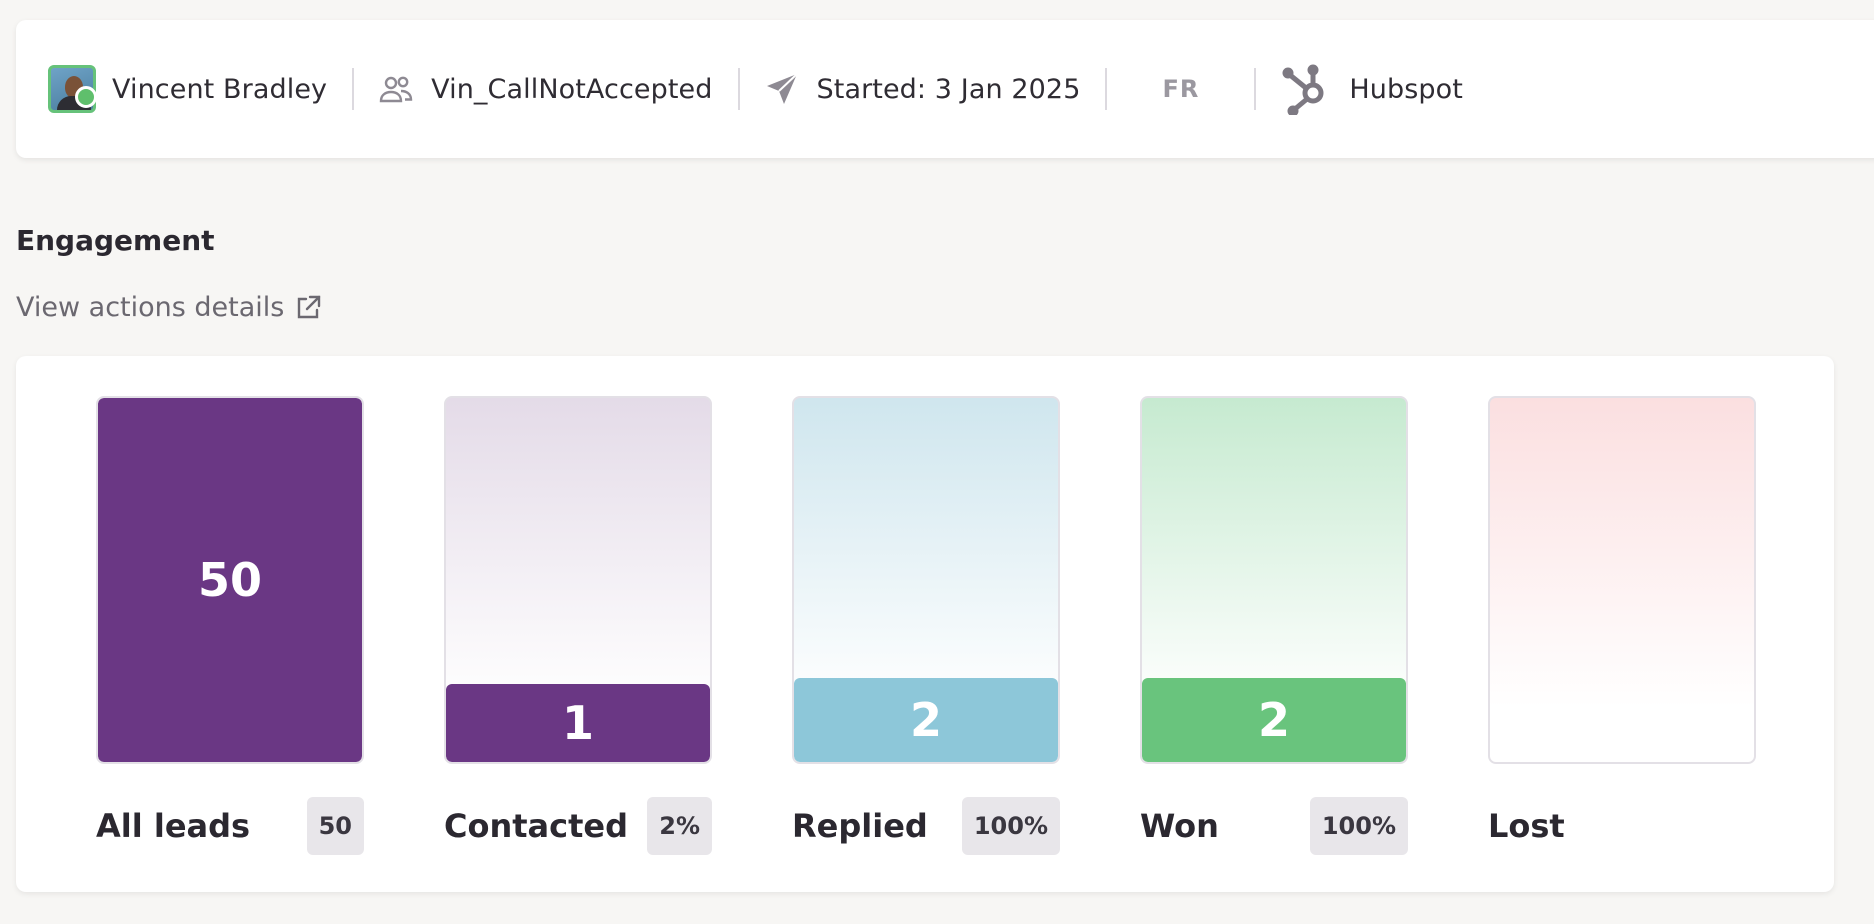  I want to click on section-title: Engagement, so click(115, 240).